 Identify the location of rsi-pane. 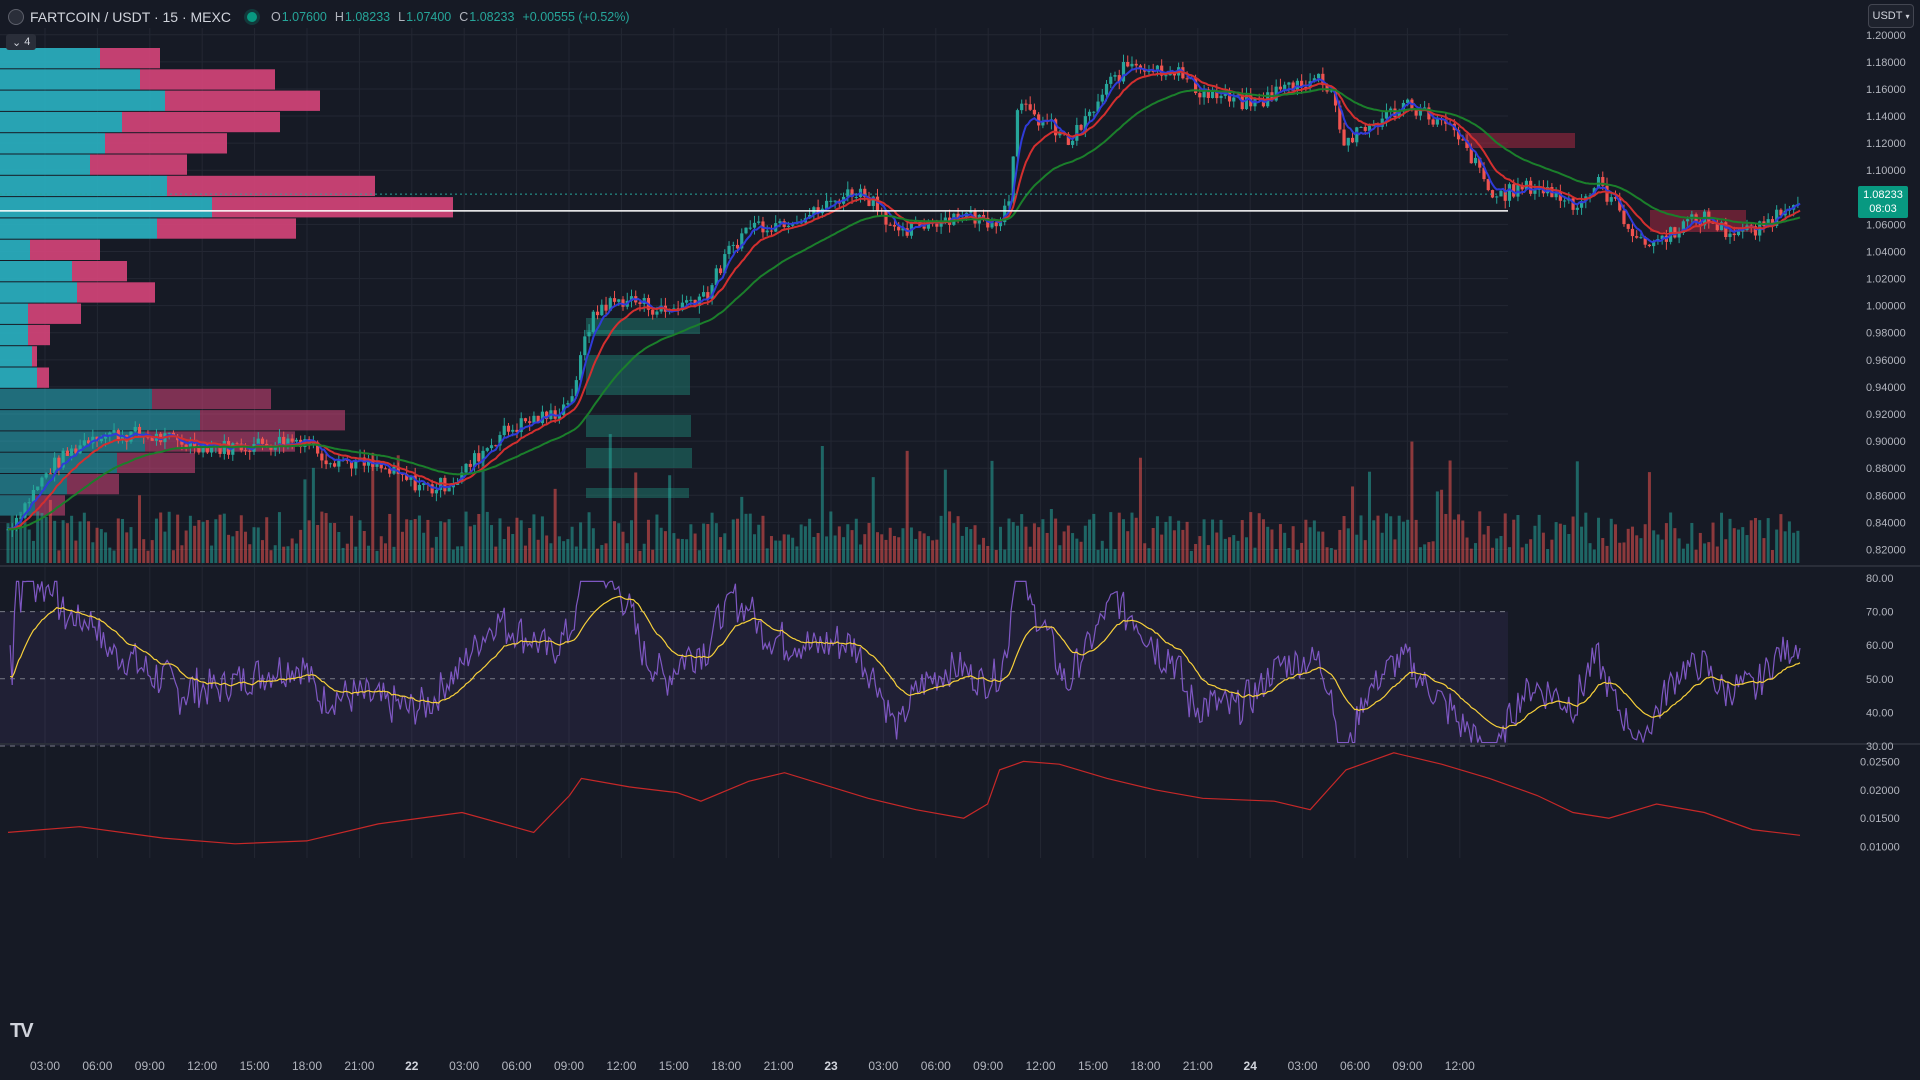
(900, 663).